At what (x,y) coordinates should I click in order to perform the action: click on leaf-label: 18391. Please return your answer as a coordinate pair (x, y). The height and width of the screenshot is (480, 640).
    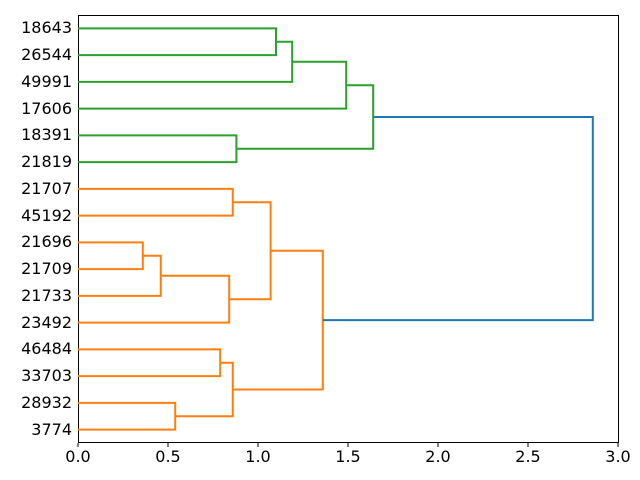
    Looking at the image, I should click on (46, 135).